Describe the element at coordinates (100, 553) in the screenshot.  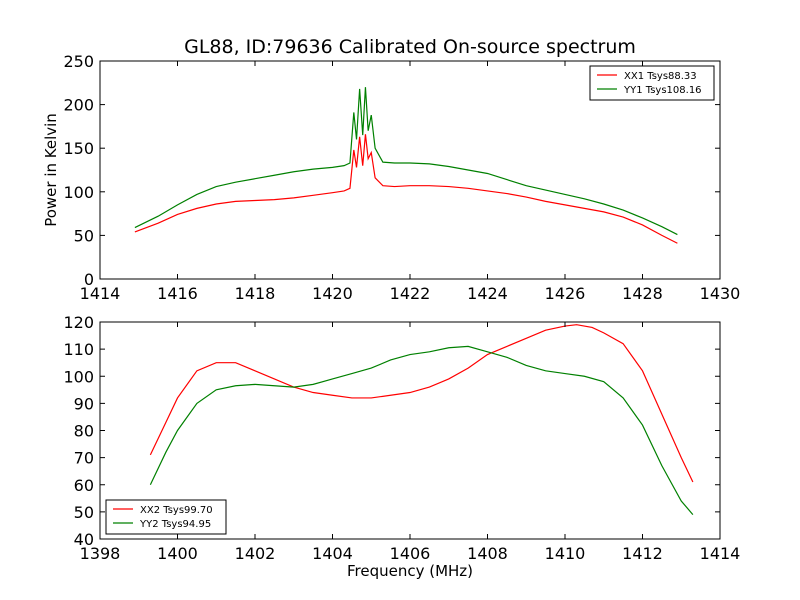
I see `x-tick-label: 1398` at that location.